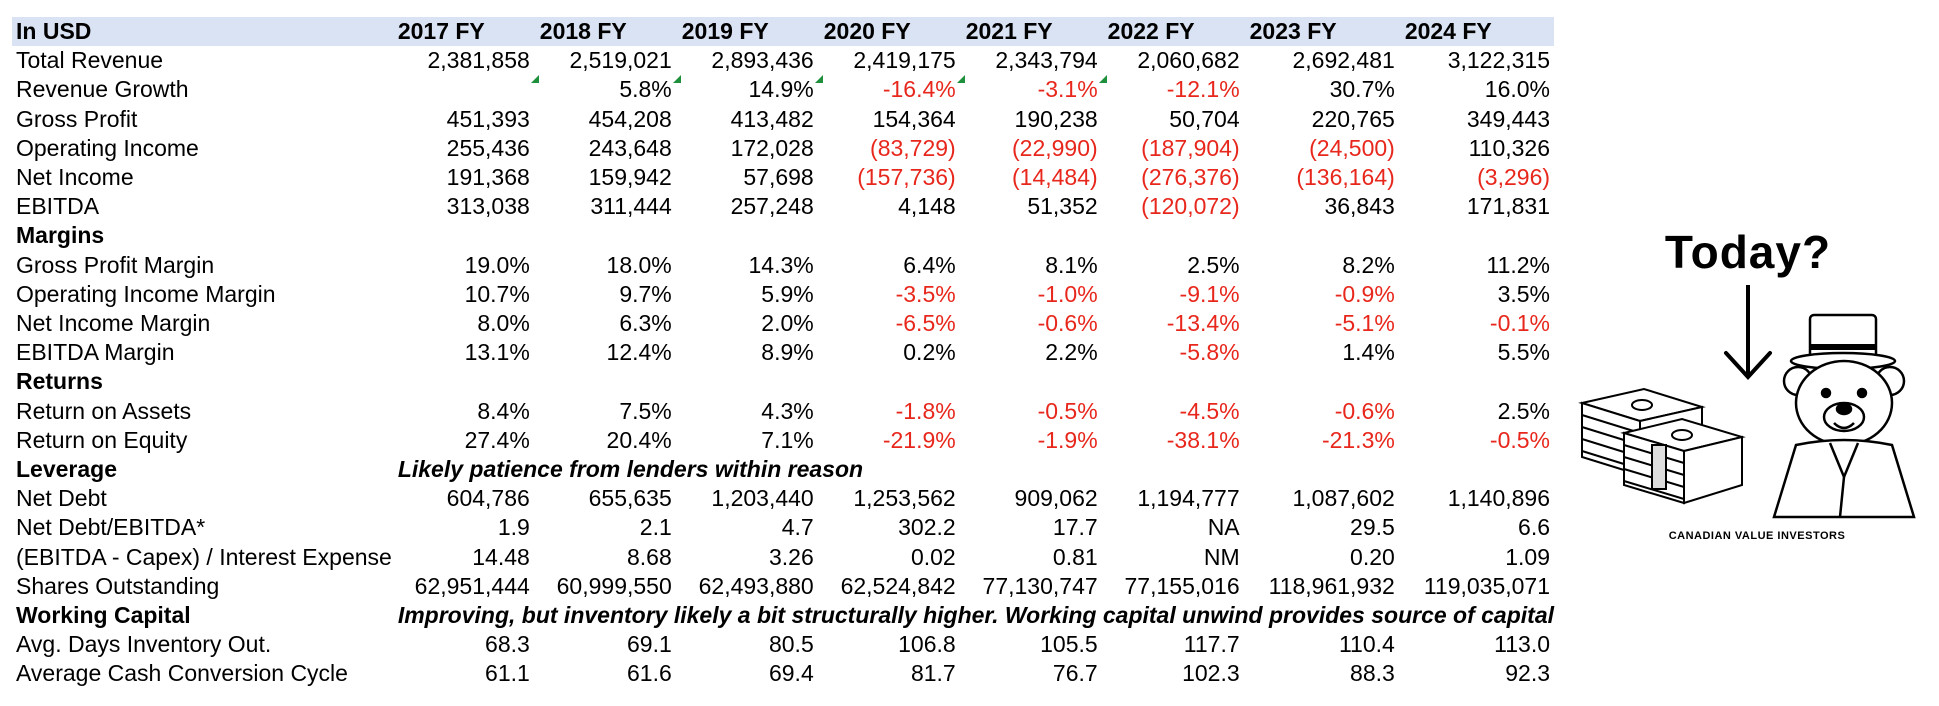 This screenshot has height=706, width=1939. Describe the element at coordinates (655, 527) in the screenshot. I see `cell-value: 2.1` at that location.